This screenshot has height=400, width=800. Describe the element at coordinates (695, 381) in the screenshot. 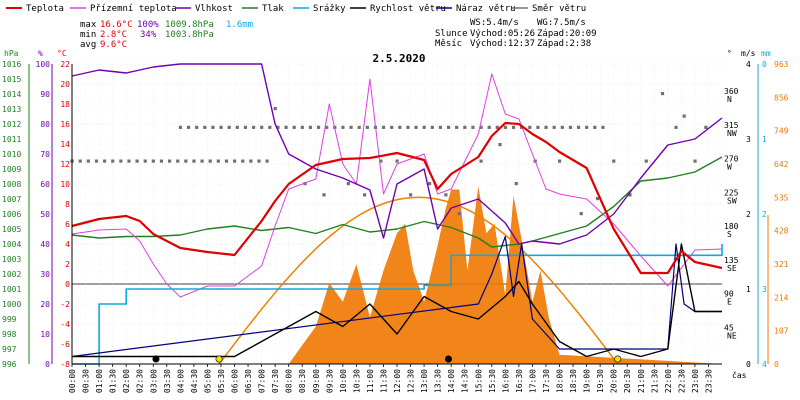

I see `x-tick-label: 23:00` at that location.